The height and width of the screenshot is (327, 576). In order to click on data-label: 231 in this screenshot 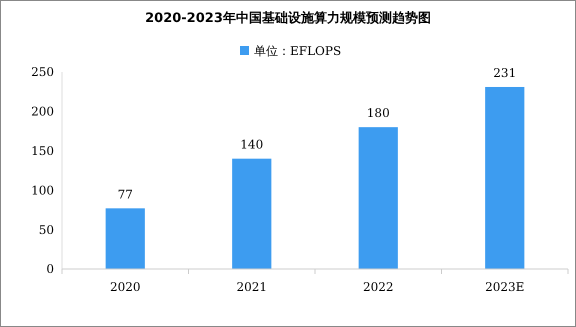, I will do `click(504, 73)`.